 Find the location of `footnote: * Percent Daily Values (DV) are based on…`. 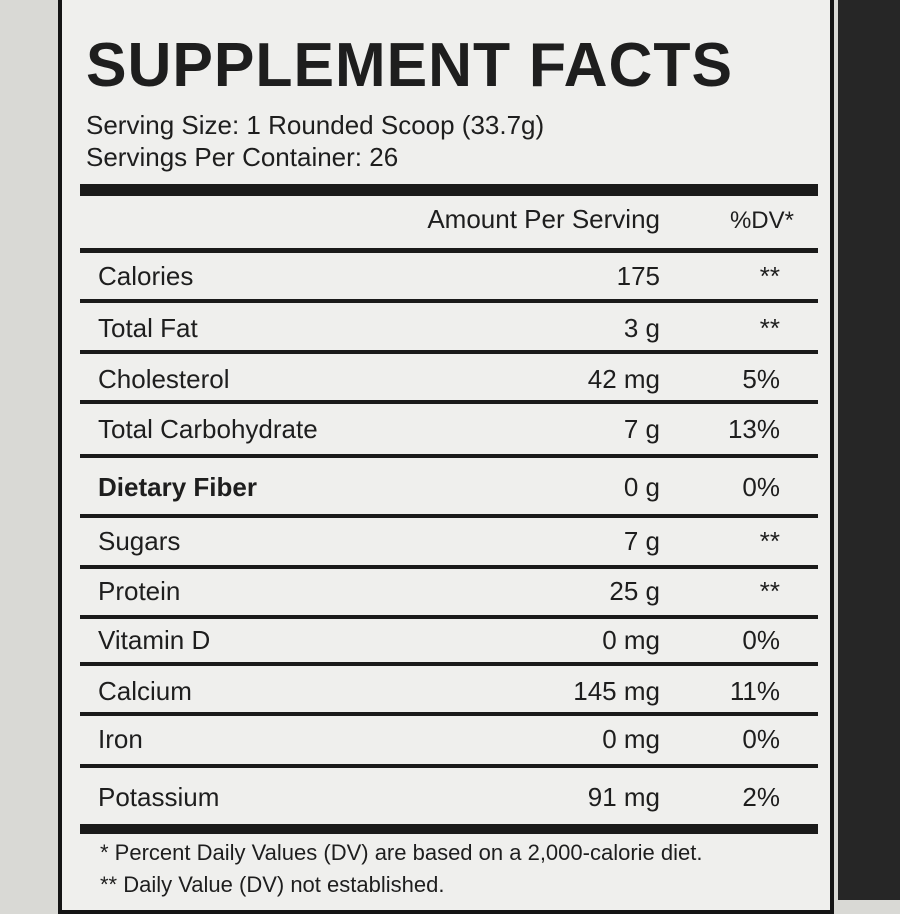

footnote: * Percent Daily Values (DV) are based on… is located at coordinates (401, 852).